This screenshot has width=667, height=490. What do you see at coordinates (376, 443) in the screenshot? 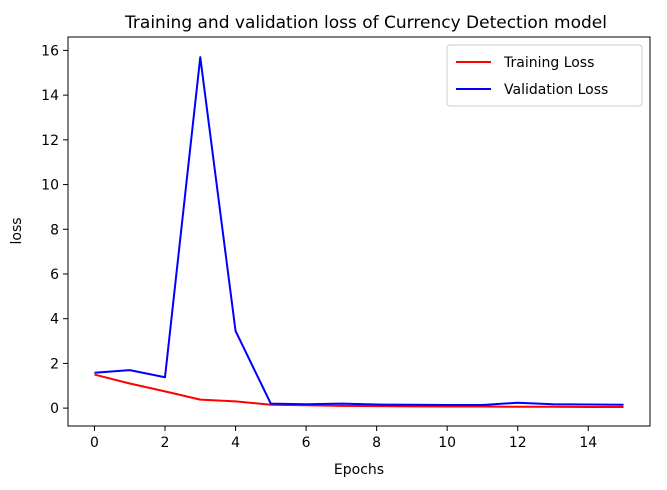
I see `x-tick-label: 8` at bounding box center [376, 443].